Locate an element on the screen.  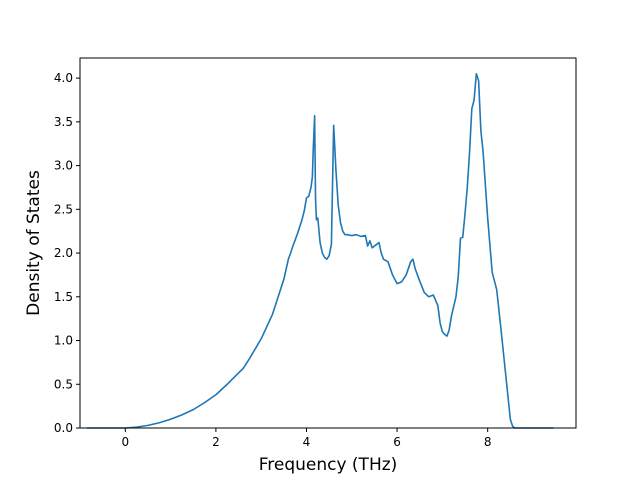
y-tick-label: 2.5 is located at coordinates (63, 209).